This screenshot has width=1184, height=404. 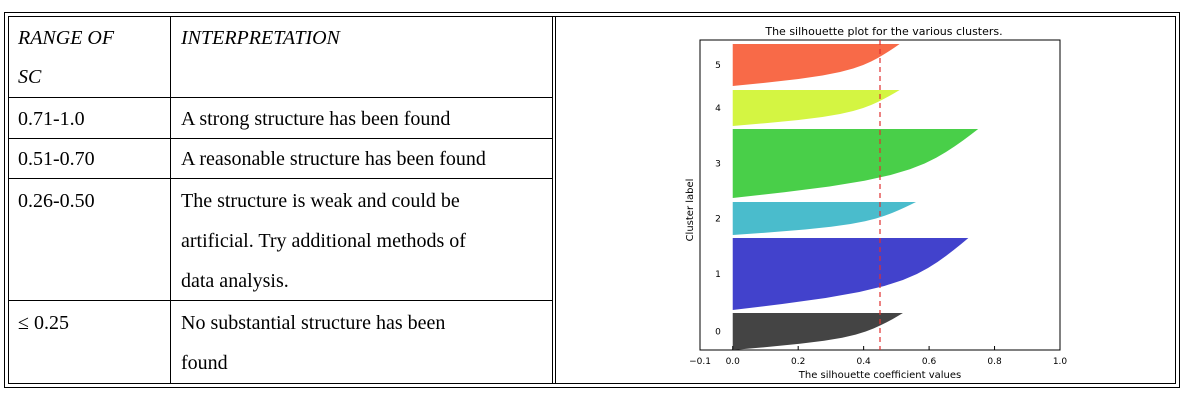 What do you see at coordinates (43, 323) in the screenshot?
I see `range-cell-4: ≤ 0.25` at bounding box center [43, 323].